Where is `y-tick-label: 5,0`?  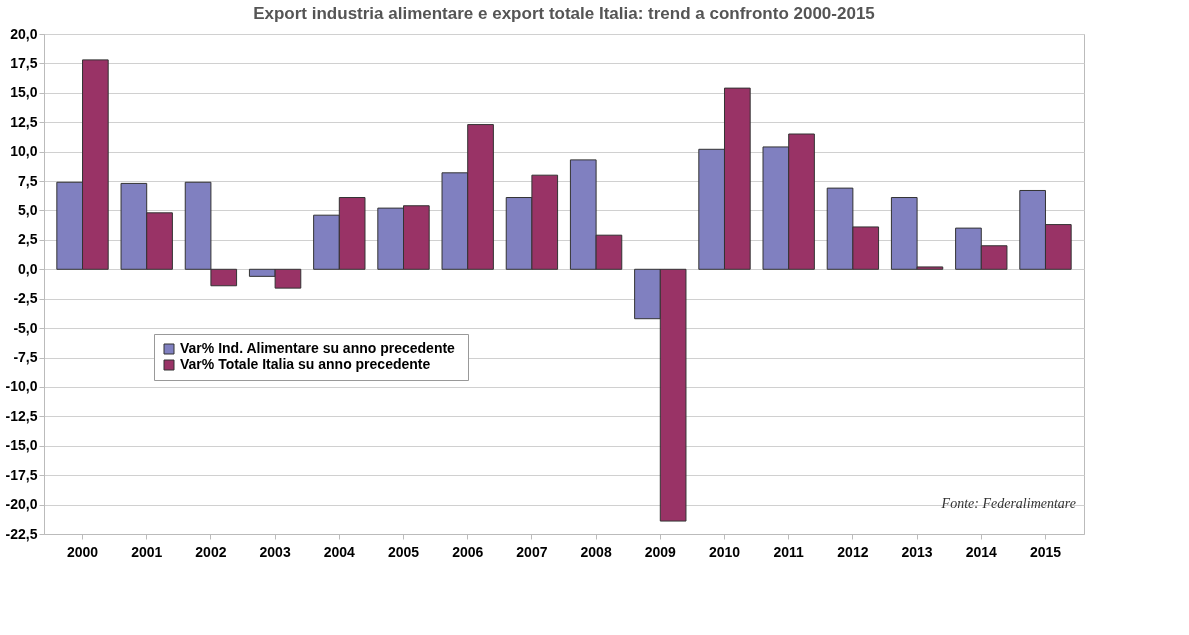 y-tick-label: 5,0 is located at coordinates (28, 209).